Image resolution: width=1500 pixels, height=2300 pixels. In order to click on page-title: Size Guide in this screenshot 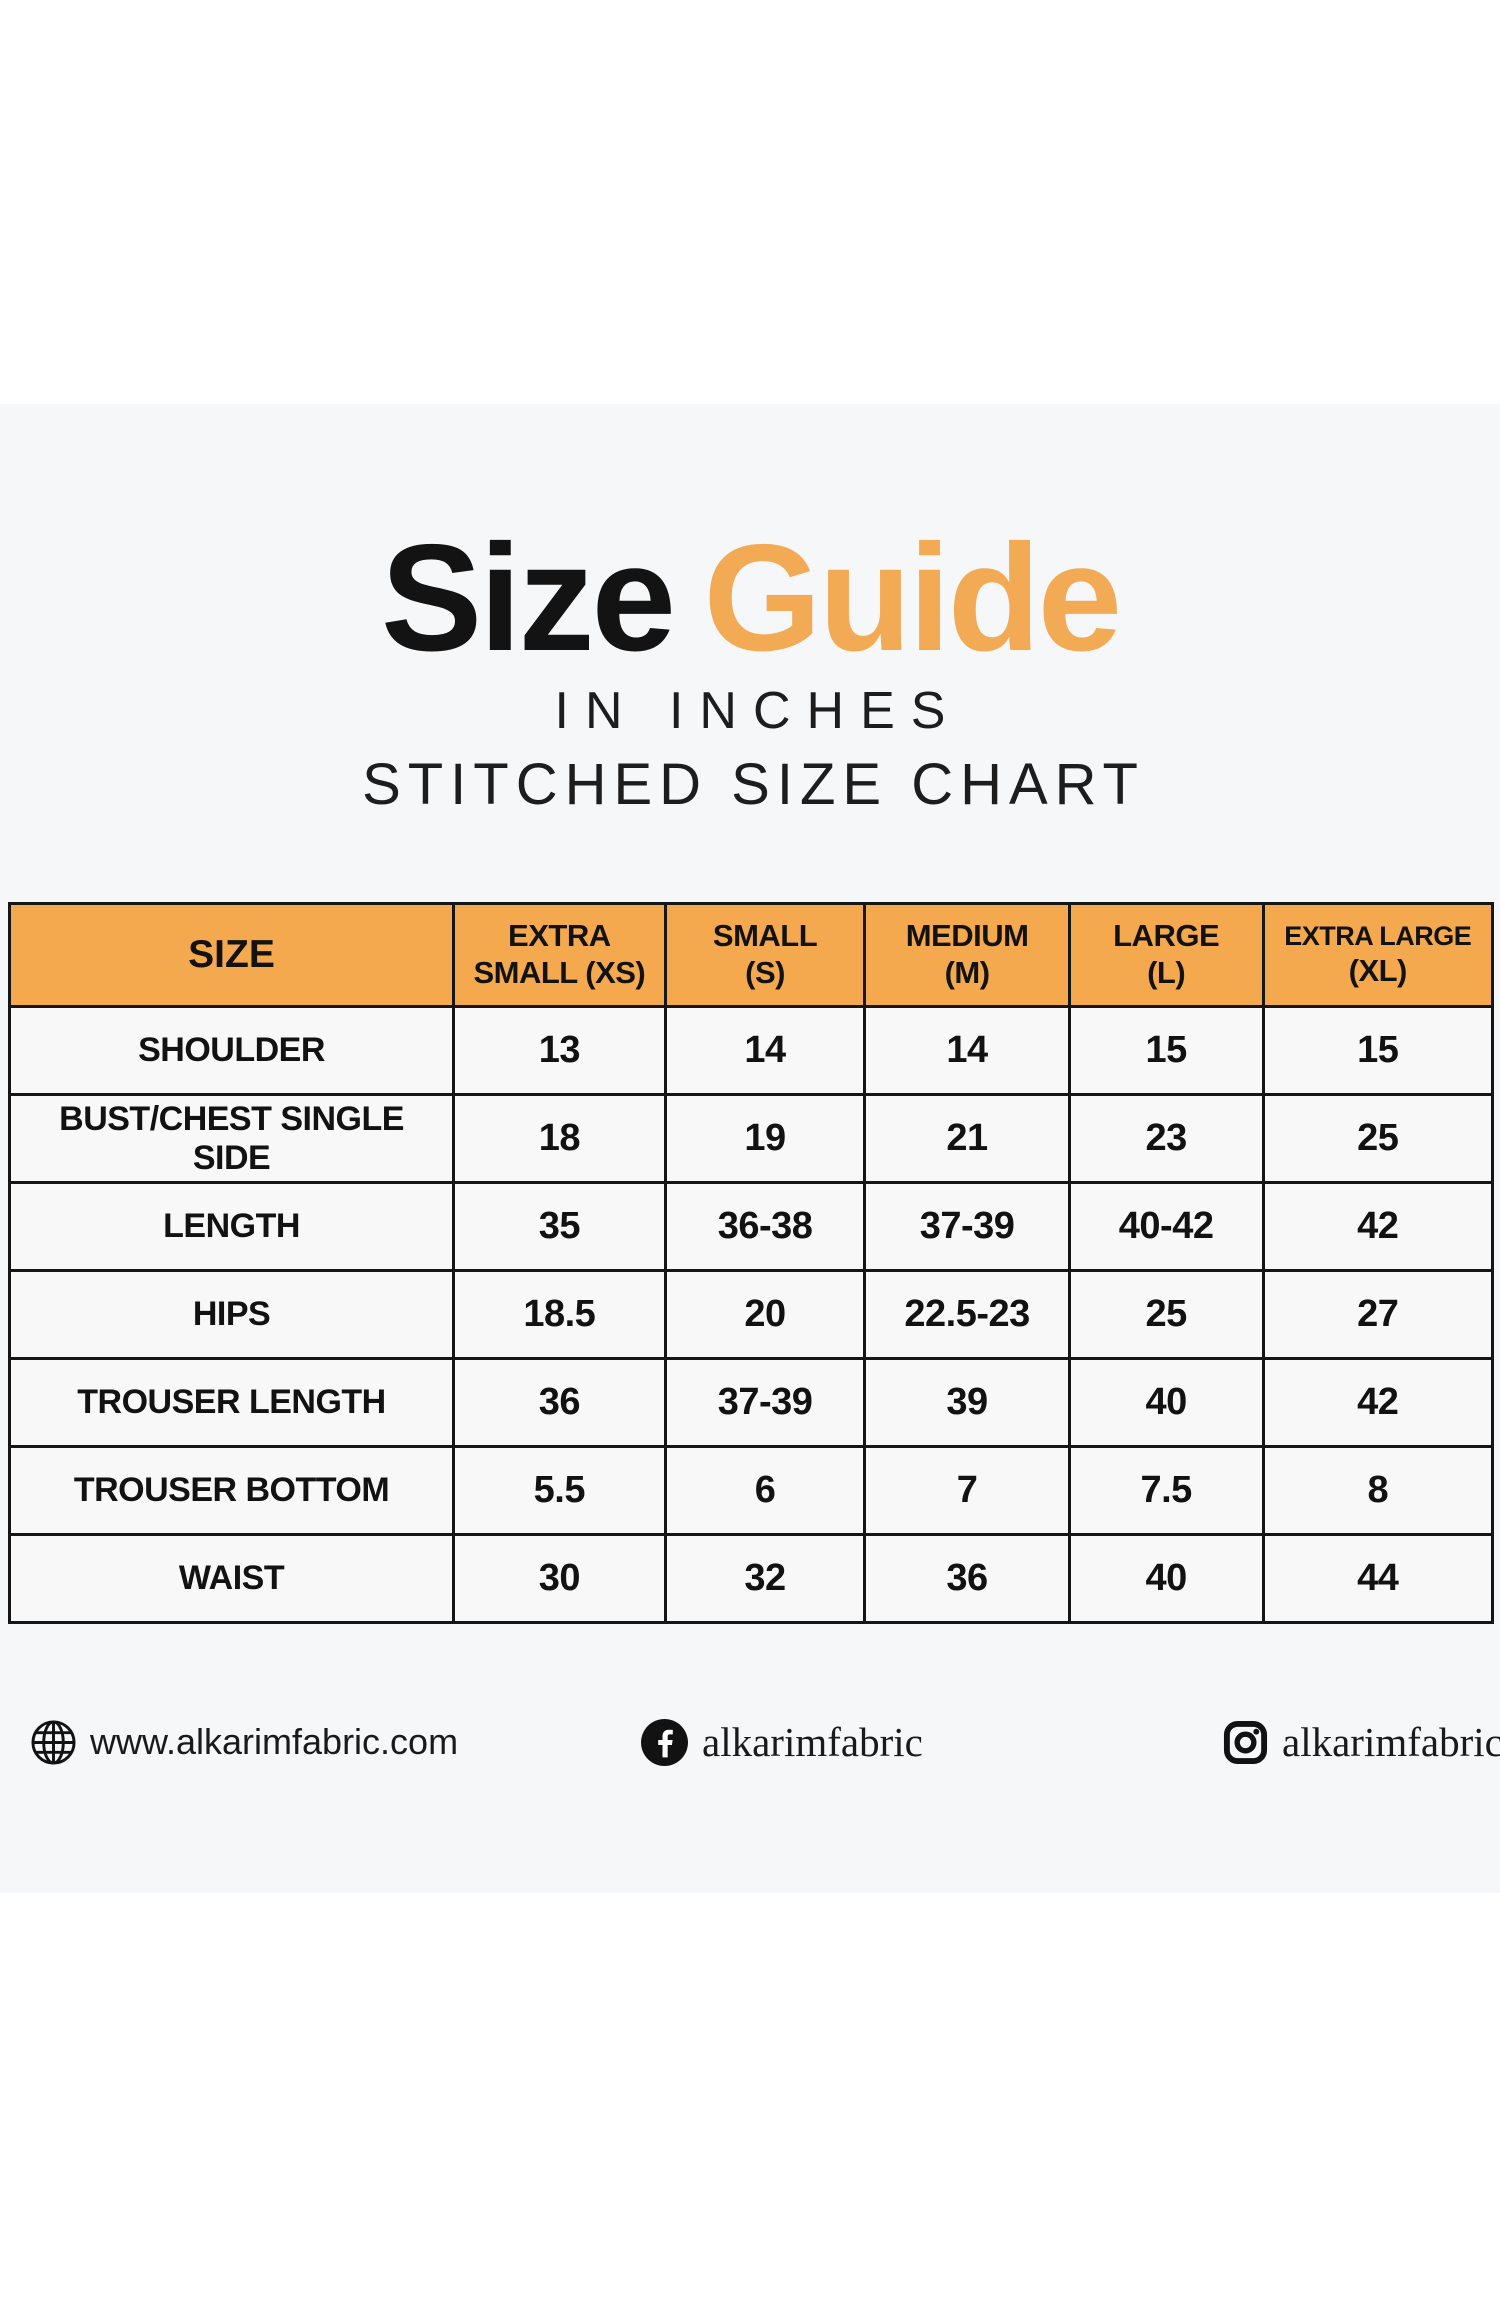, I will do `click(750, 598)`.